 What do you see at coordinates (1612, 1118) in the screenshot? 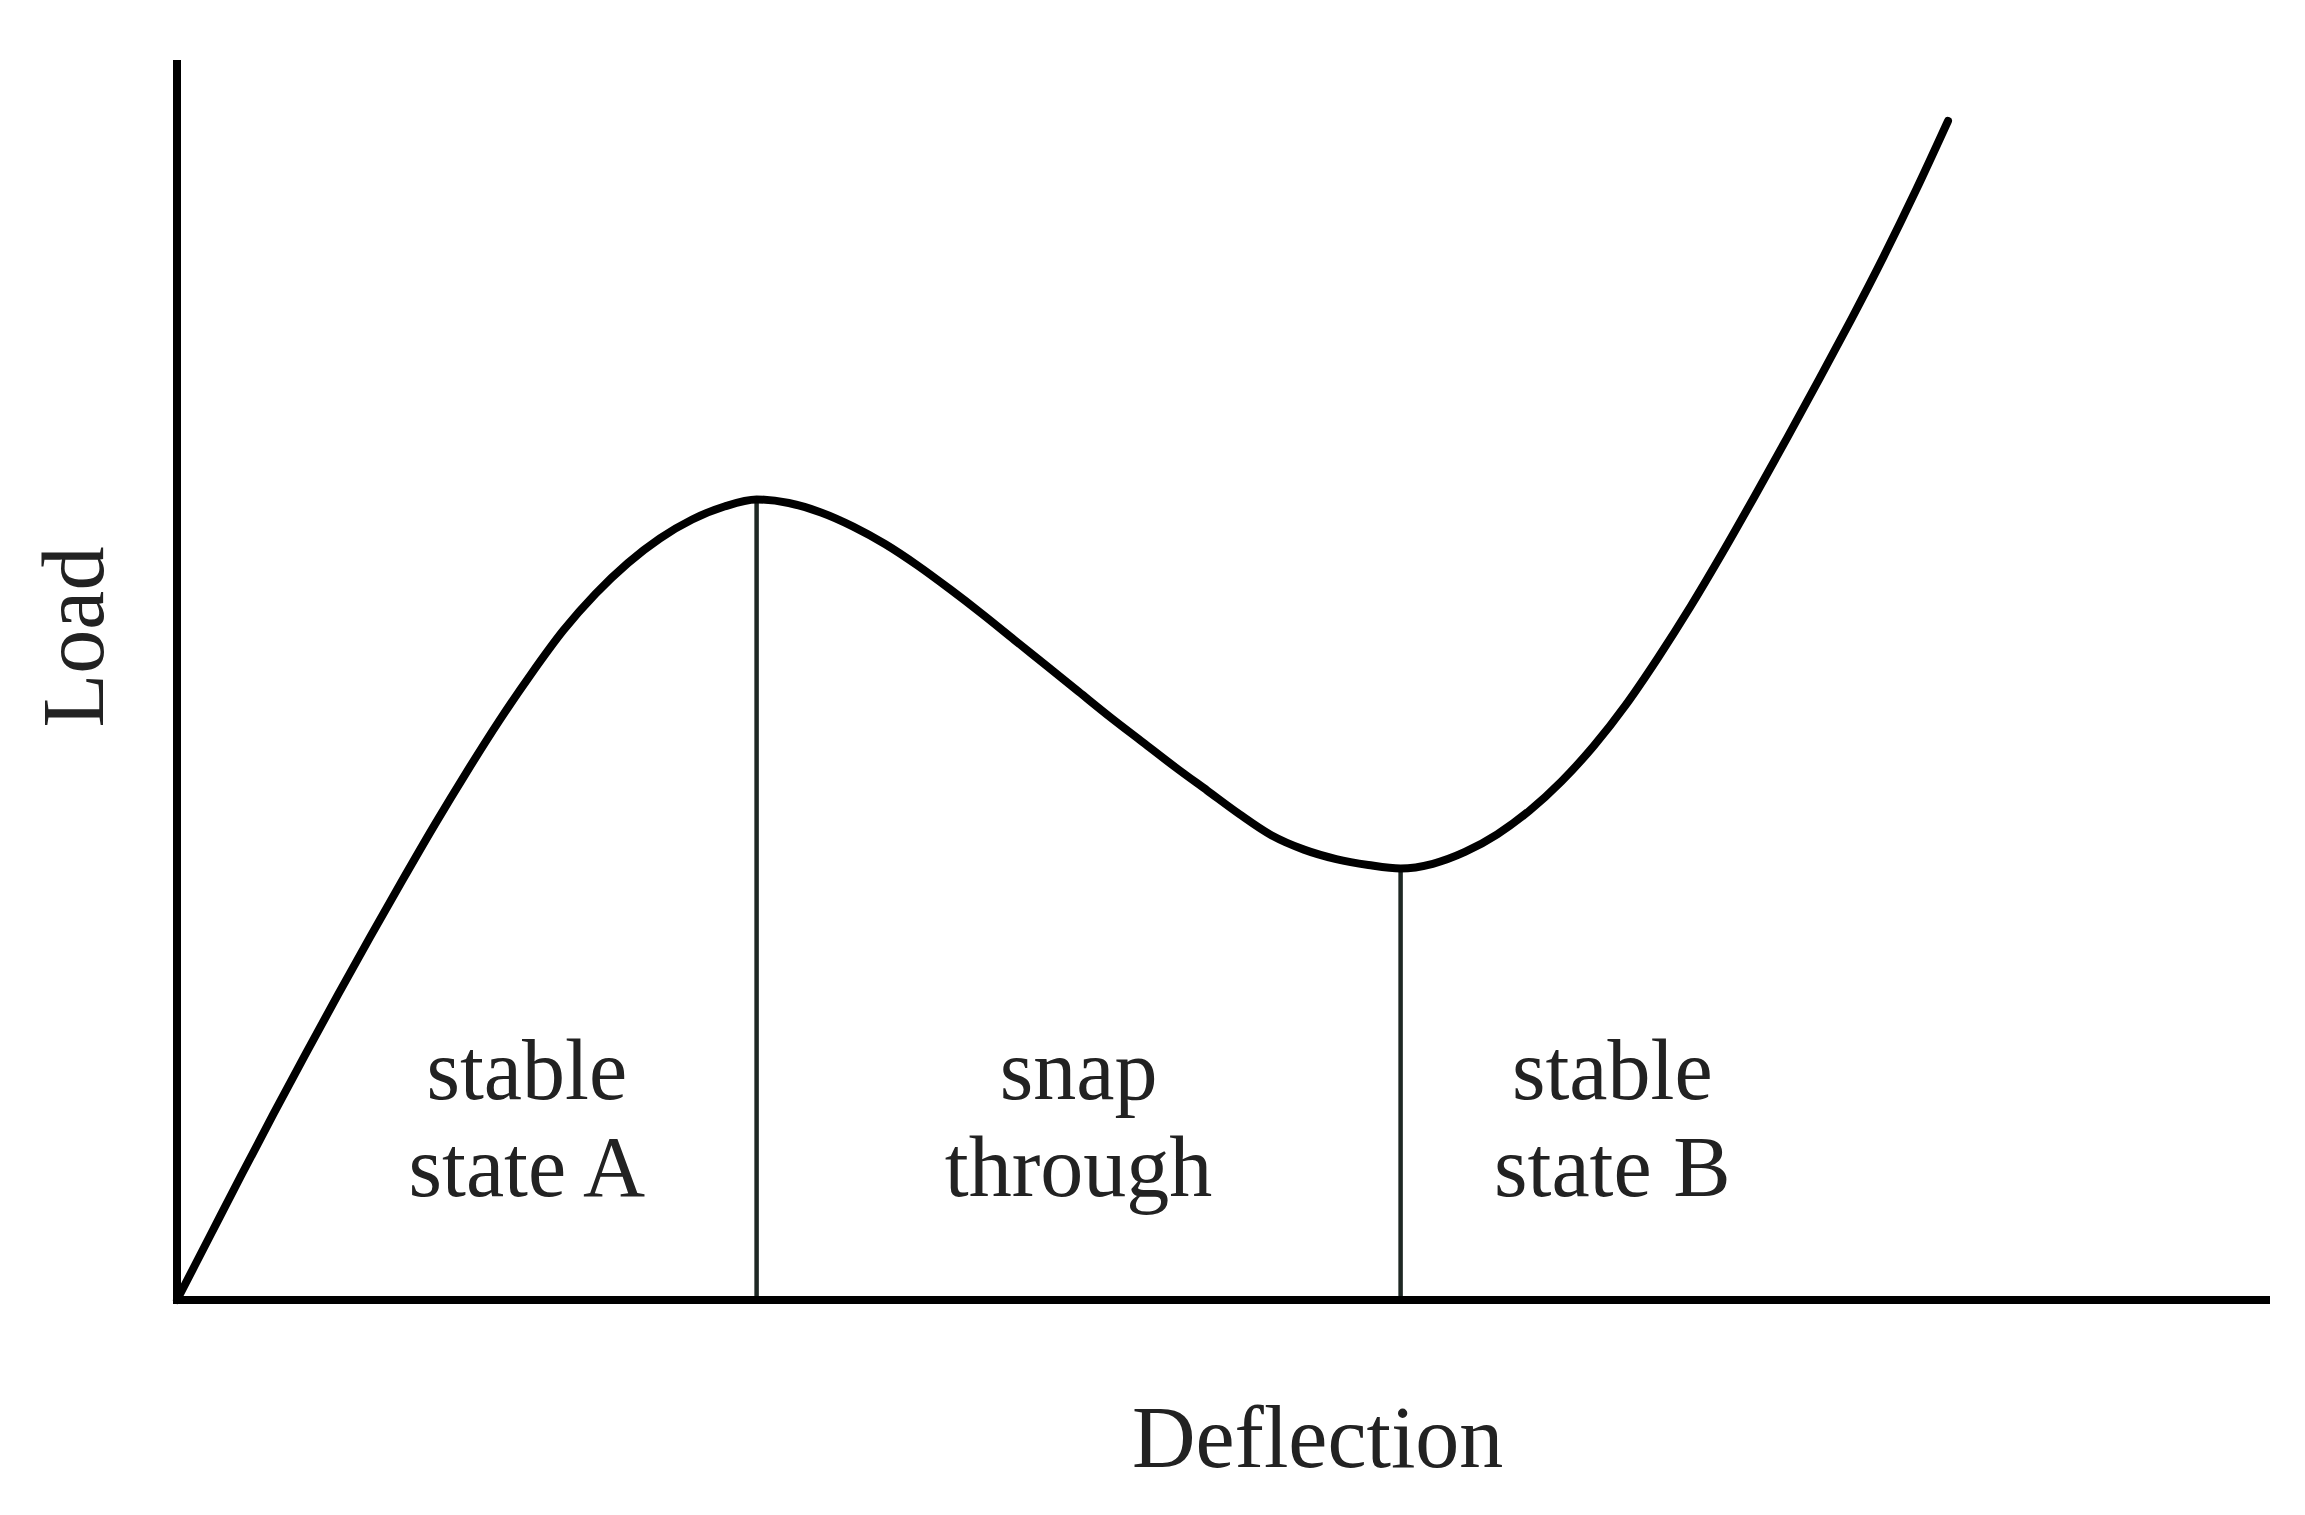
I see `annotation: stable state B` at bounding box center [1612, 1118].